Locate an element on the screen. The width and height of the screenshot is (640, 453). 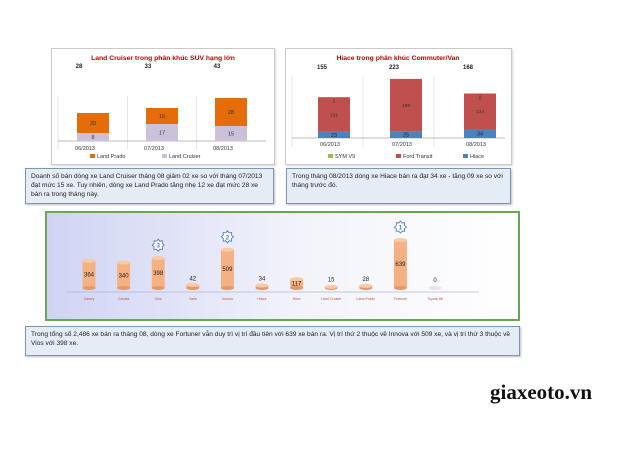
total-label: 33 is located at coordinates (148, 67).